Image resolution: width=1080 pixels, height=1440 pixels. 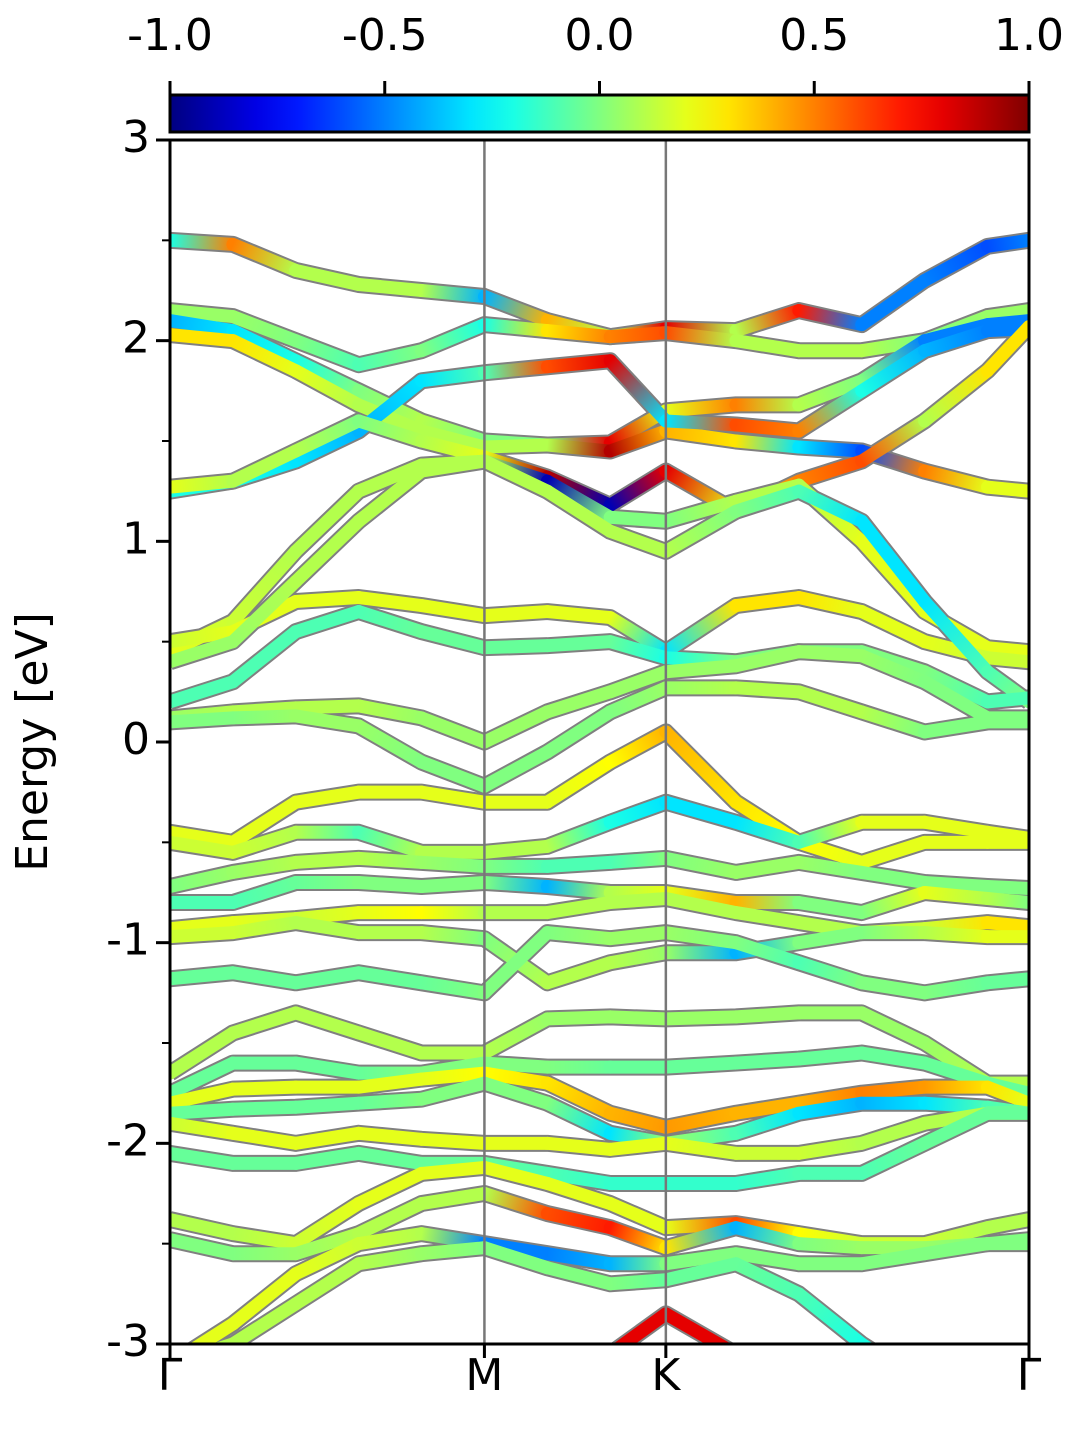 I want to click on y-tick-label: 2, so click(x=136, y=338).